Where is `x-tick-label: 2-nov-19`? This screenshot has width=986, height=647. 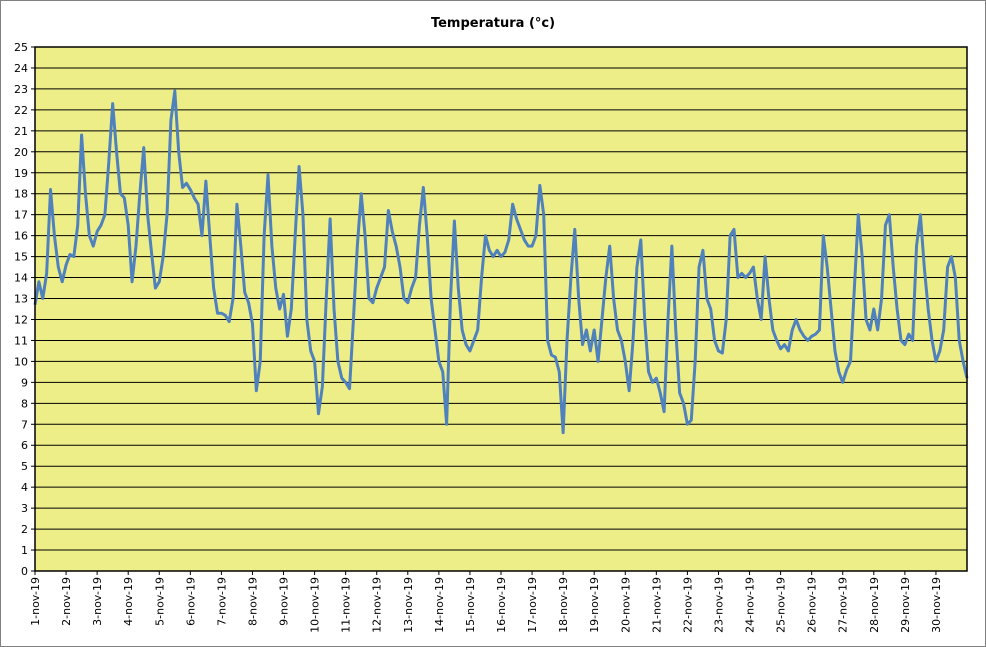
x-tick-label: 2-nov-19 is located at coordinates (66, 601).